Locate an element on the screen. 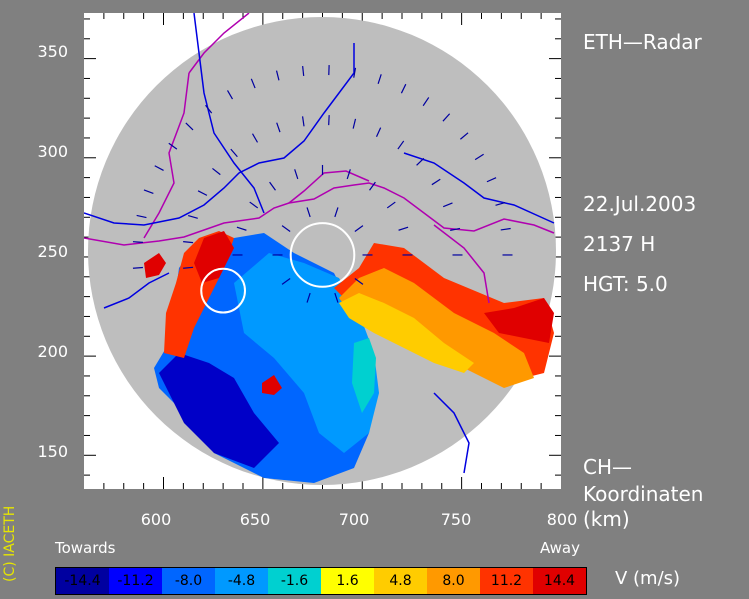 The width and height of the screenshot is (749, 599). y-tick-label: 300 is located at coordinates (52, 151).